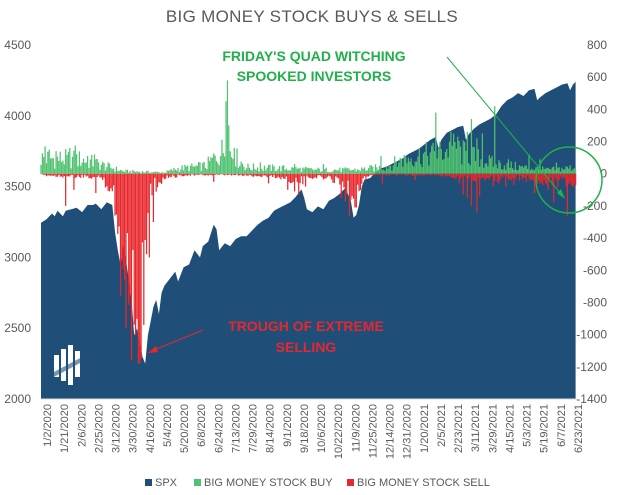 The image size is (624, 495). What do you see at coordinates (314, 76) in the screenshot?
I see `annotation-quad-witching-line2: SPOOKED INVESTORS` at bounding box center [314, 76].